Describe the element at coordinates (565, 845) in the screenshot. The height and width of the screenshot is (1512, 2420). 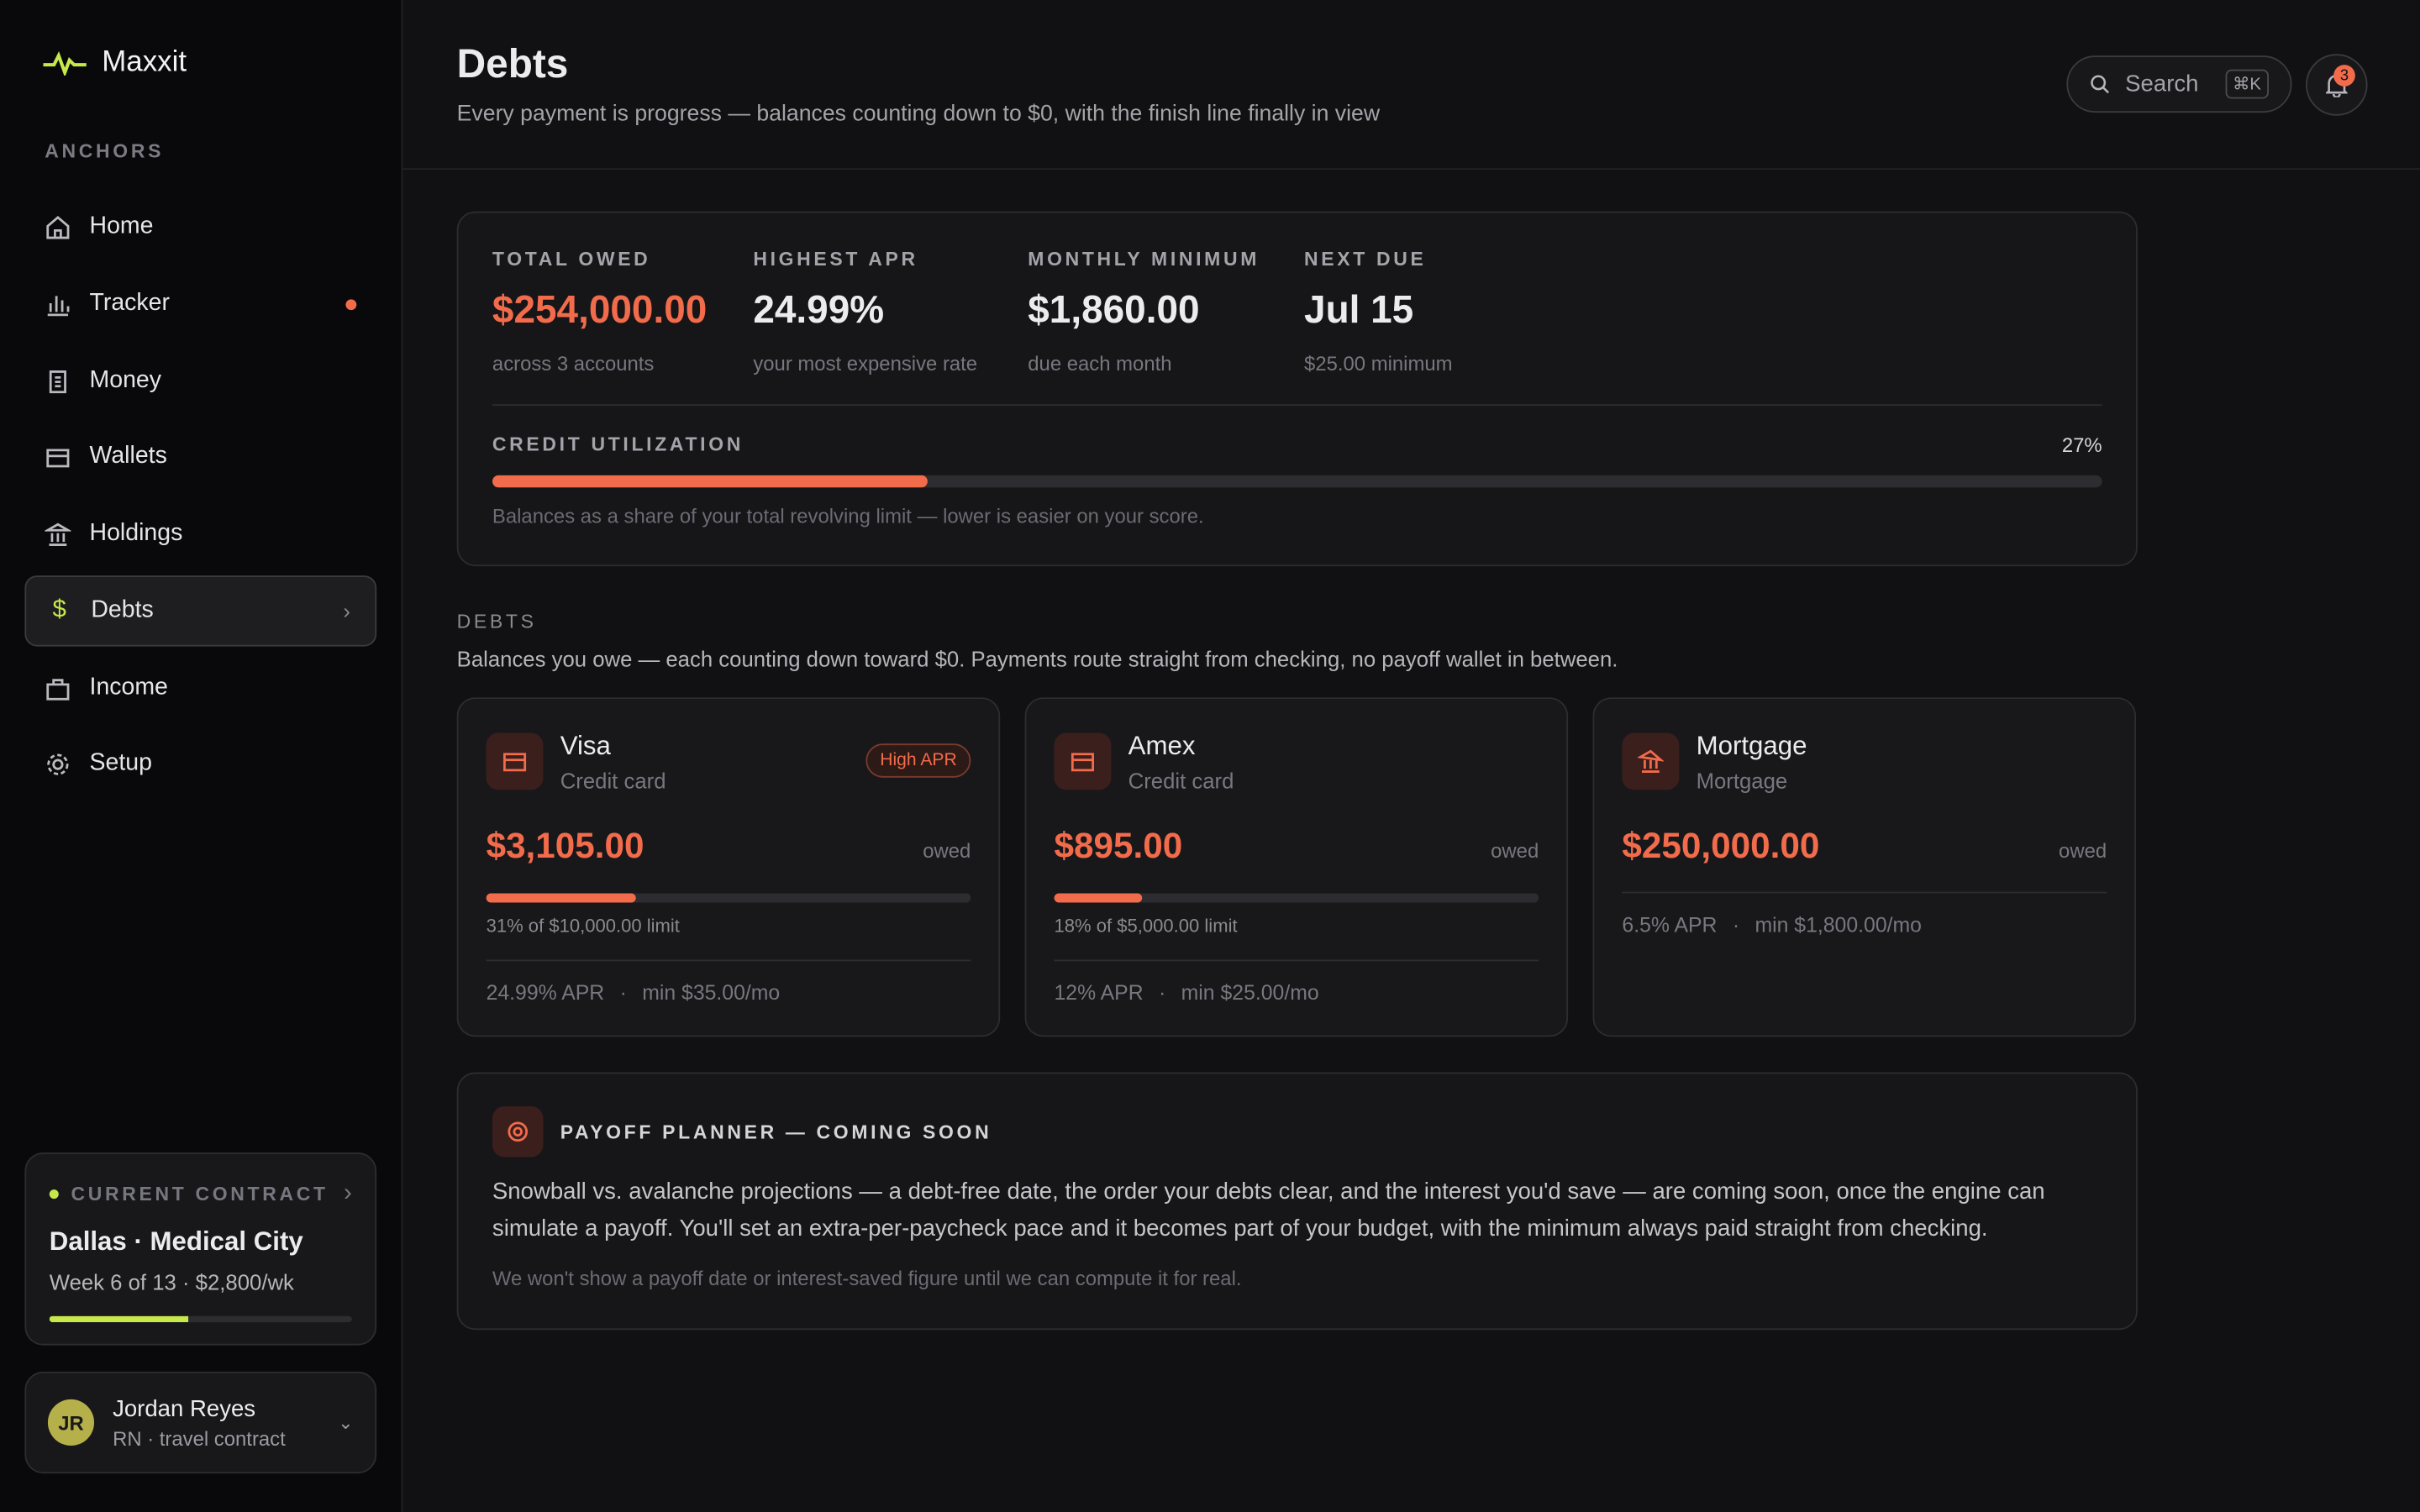
I see `debt-amount: $3,105.00` at that location.